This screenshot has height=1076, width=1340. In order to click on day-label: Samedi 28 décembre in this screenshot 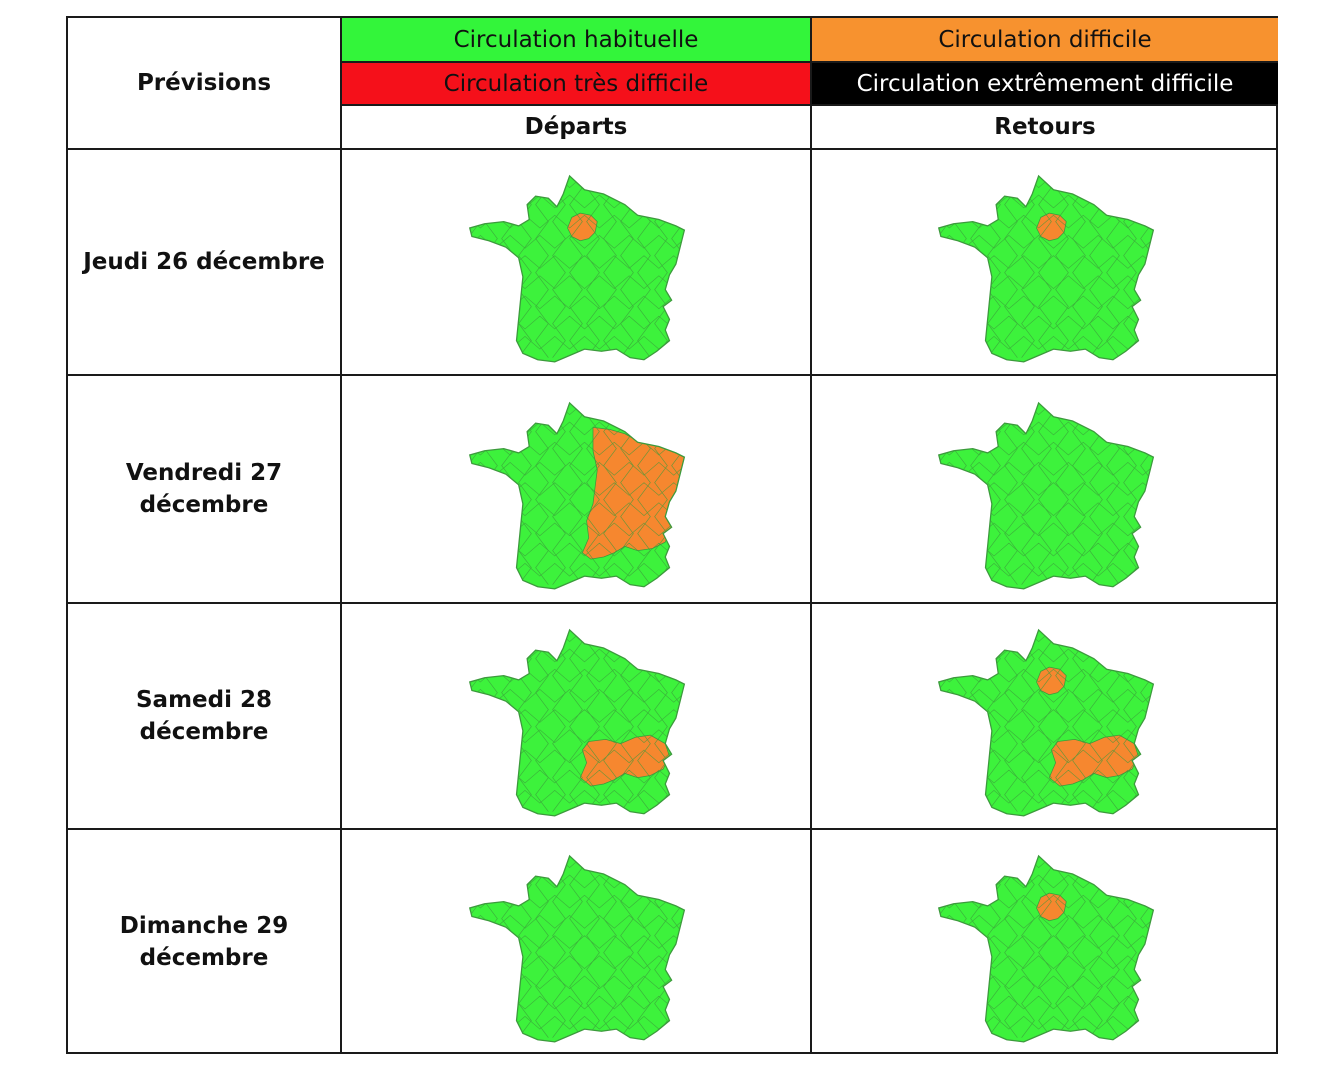, I will do `click(203, 716)`.